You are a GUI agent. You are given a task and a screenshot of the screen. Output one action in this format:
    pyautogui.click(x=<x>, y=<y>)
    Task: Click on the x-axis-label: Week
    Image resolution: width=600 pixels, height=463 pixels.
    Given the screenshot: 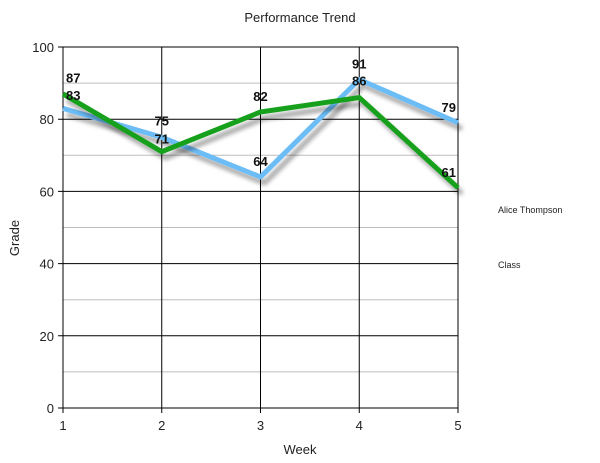 What is the action you would take?
    pyautogui.click(x=300, y=449)
    